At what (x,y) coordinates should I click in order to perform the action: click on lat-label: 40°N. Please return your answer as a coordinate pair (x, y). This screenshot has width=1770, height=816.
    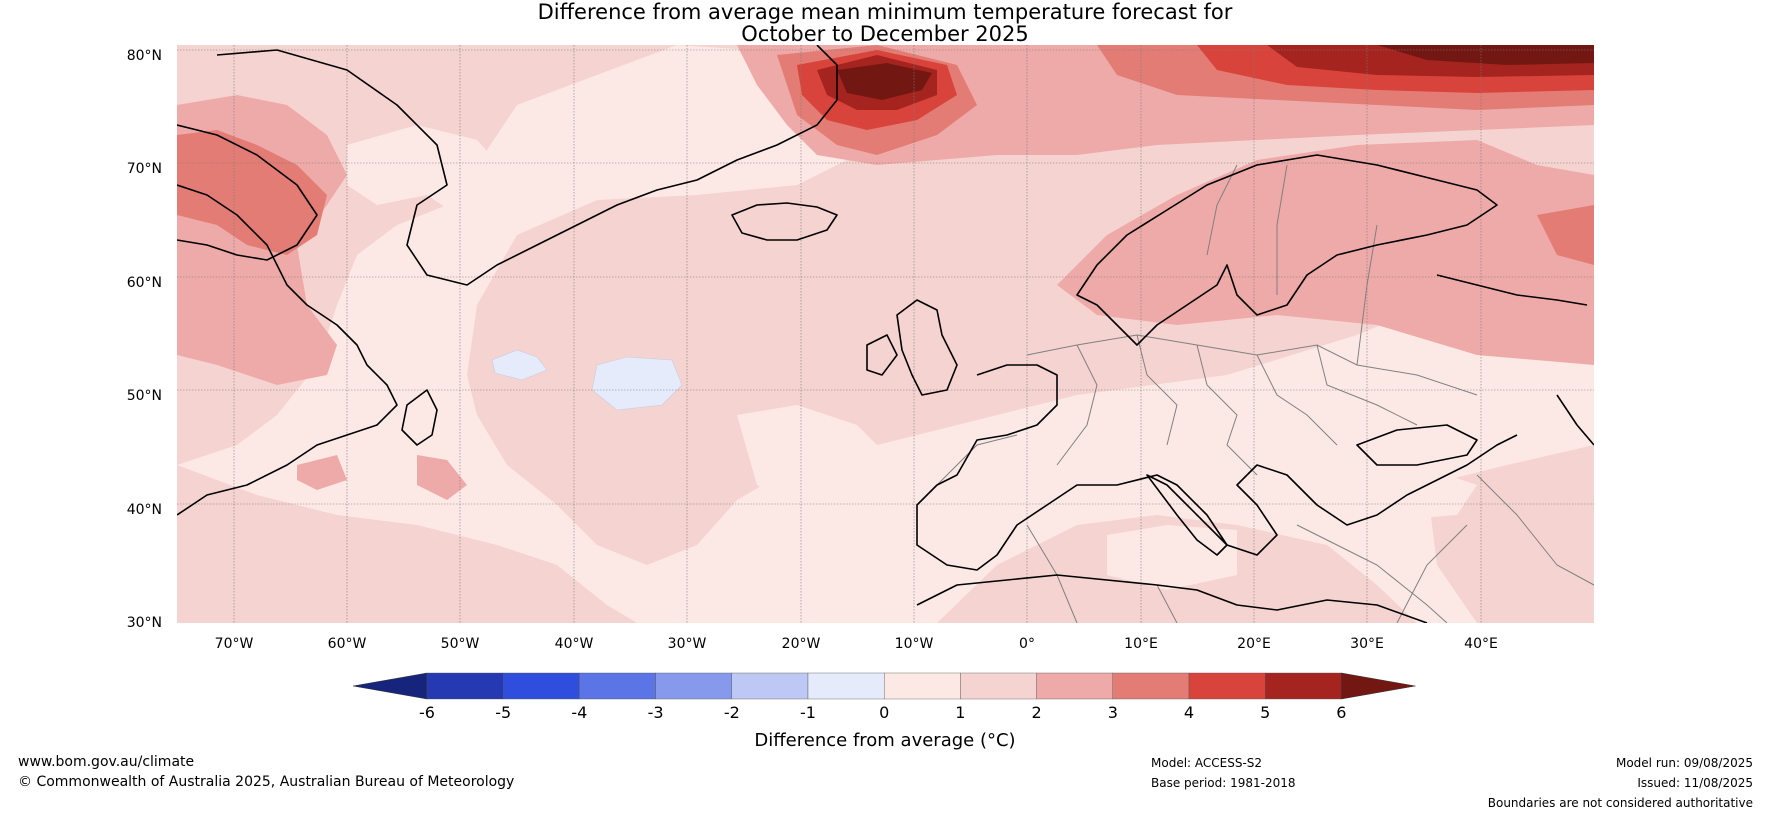
    Looking at the image, I should click on (144, 510).